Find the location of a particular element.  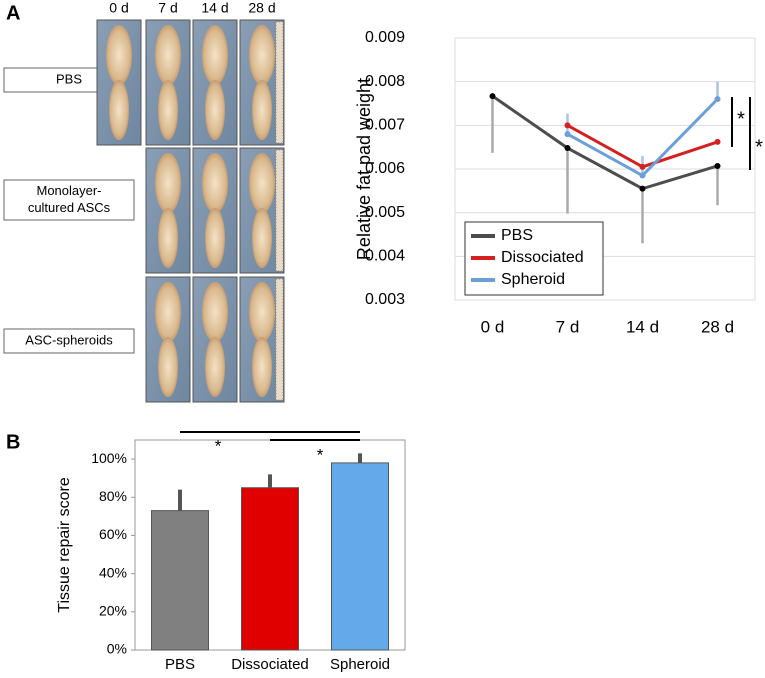

x-tick-label: 7 d is located at coordinates (568, 326).